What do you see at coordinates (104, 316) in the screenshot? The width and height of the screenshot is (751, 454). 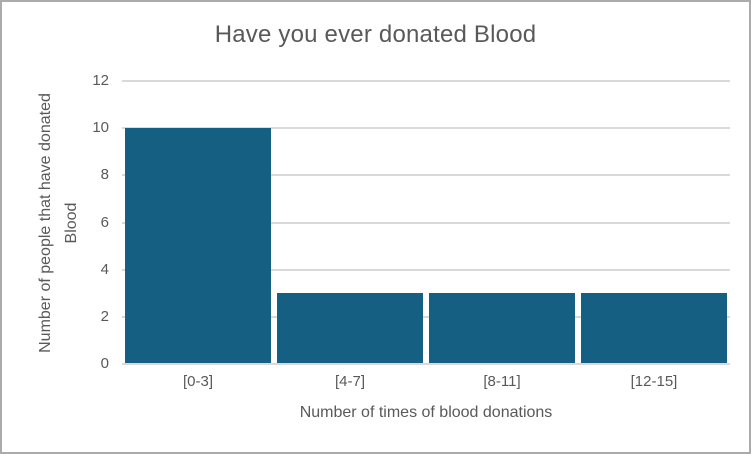 I see `y-tick-label-2: 2` at bounding box center [104, 316].